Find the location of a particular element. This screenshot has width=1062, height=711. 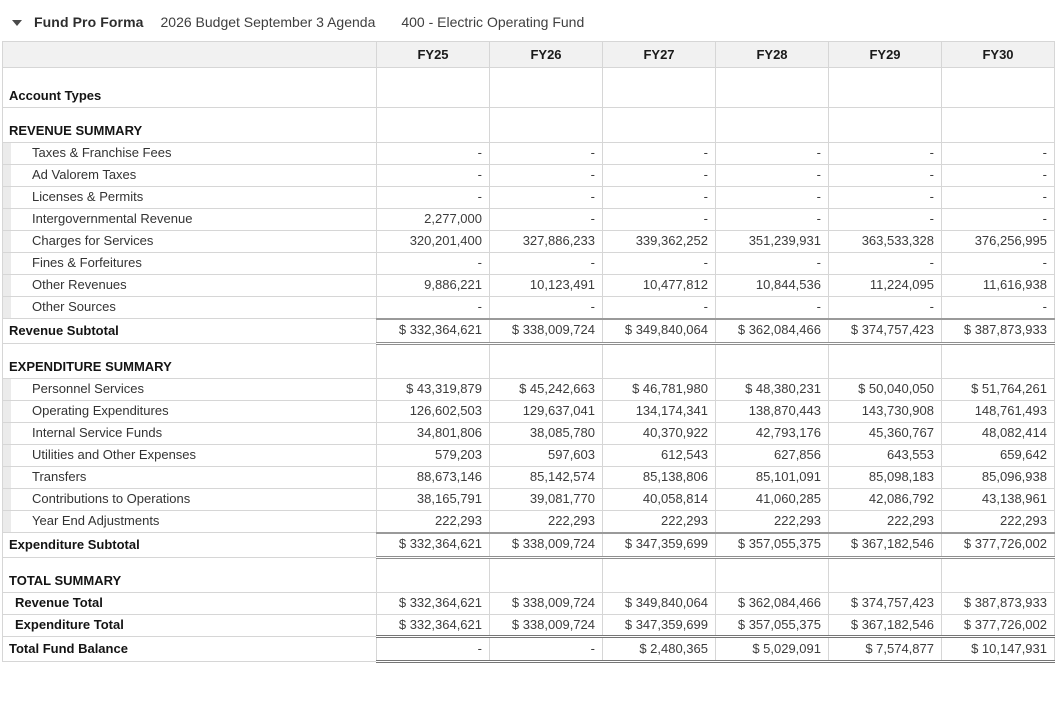

row-label: Taxes & Franchise Fees is located at coordinates (189, 153).